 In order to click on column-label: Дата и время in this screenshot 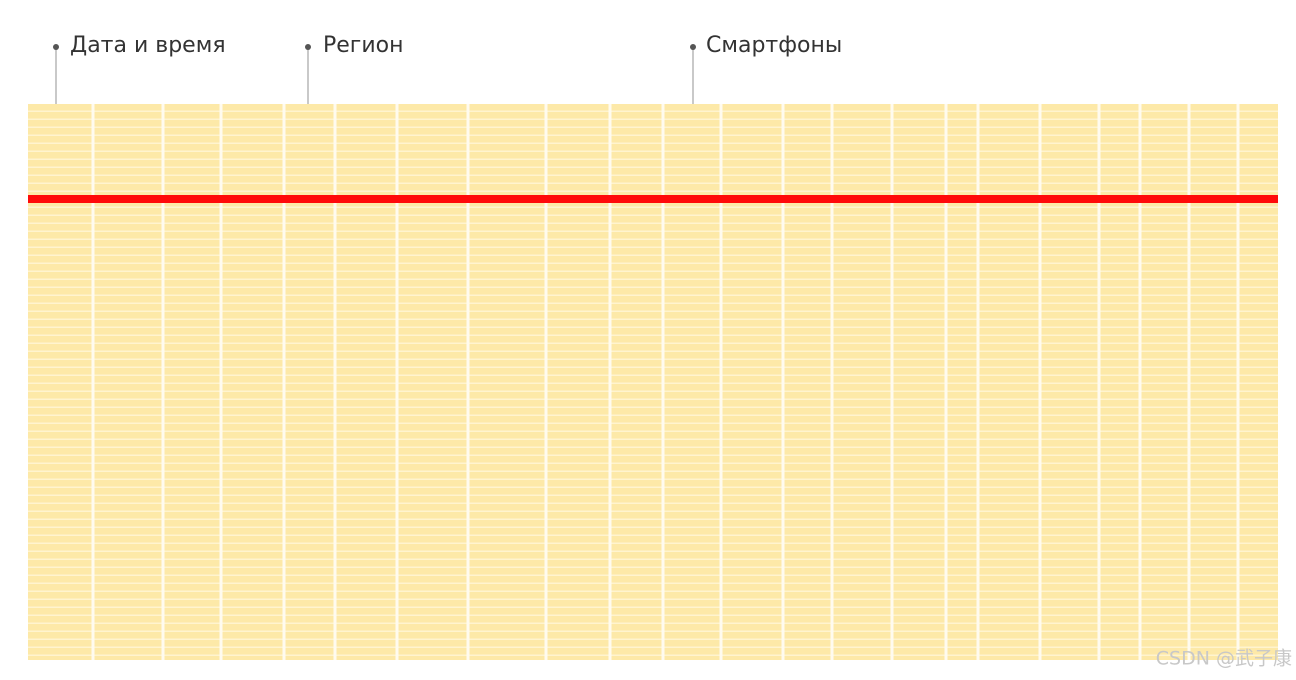, I will do `click(148, 45)`.